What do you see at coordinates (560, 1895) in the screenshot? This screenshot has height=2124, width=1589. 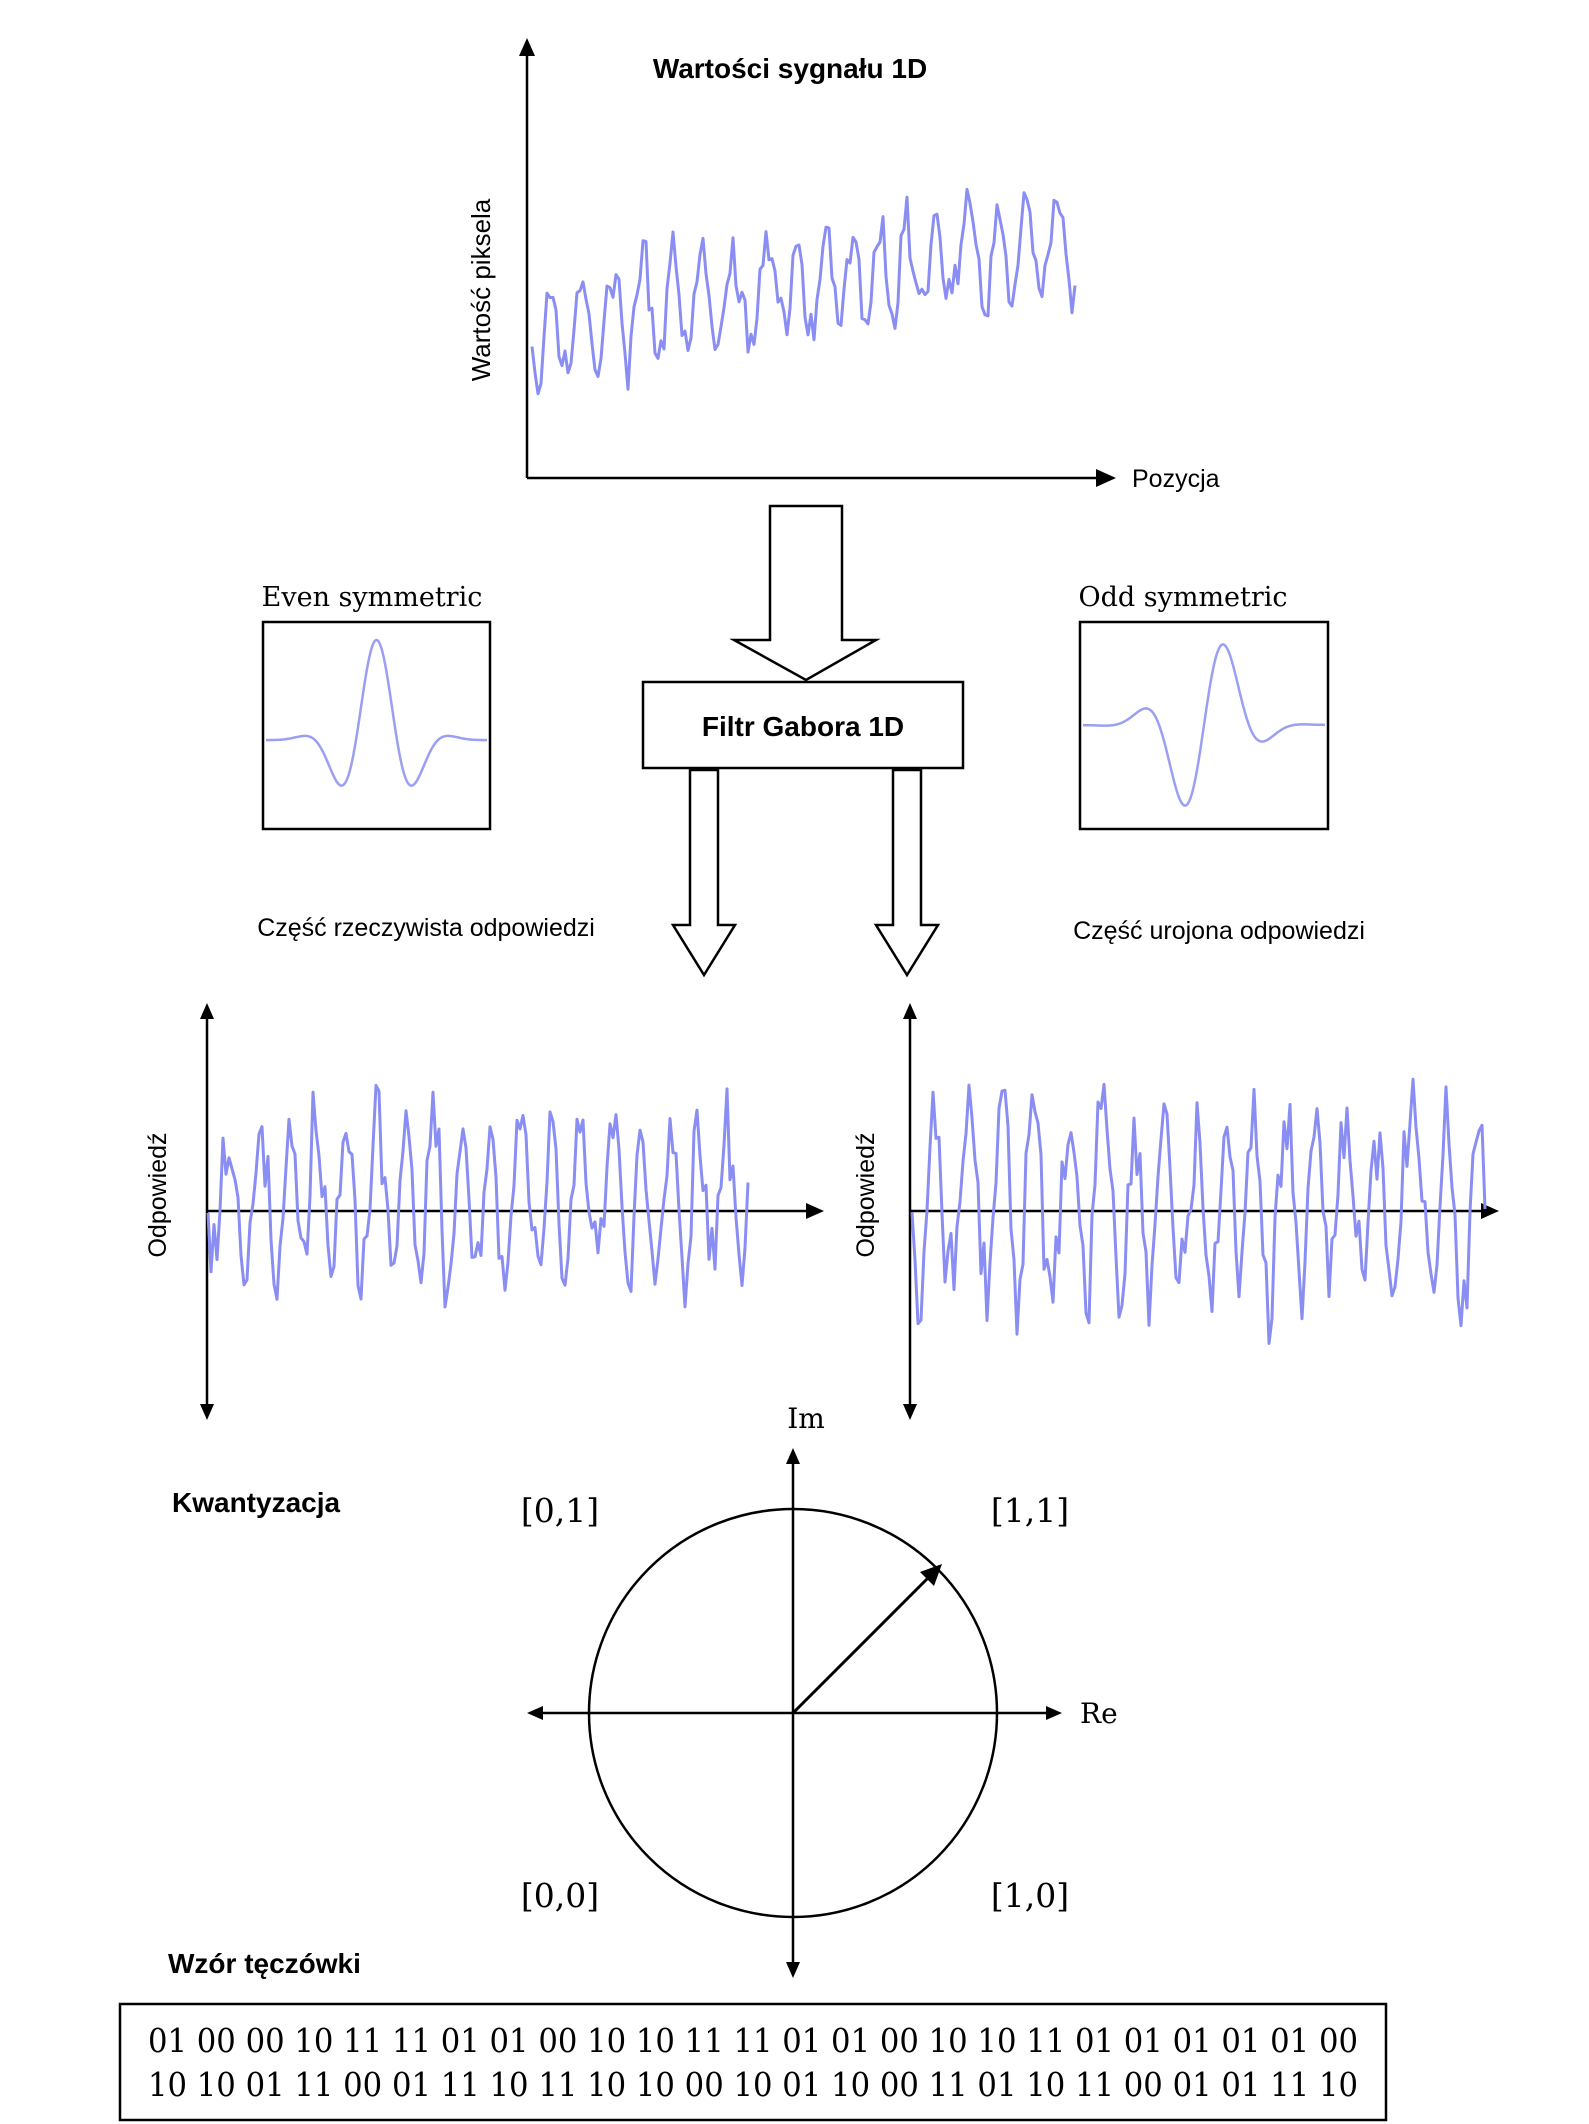 I see `quadrant-00-label: [0,0]` at bounding box center [560, 1895].